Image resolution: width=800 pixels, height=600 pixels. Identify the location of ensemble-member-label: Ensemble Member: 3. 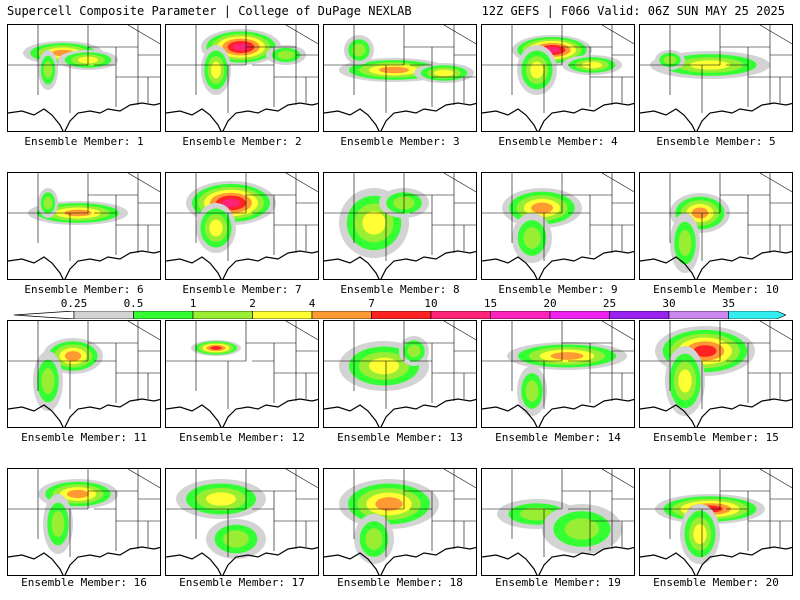
(400, 141).